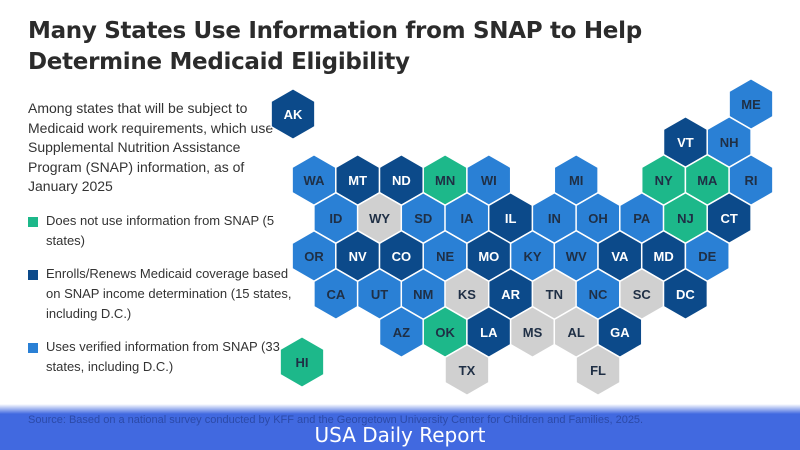 The image size is (800, 450). I want to click on state-label: IN, so click(554, 218).